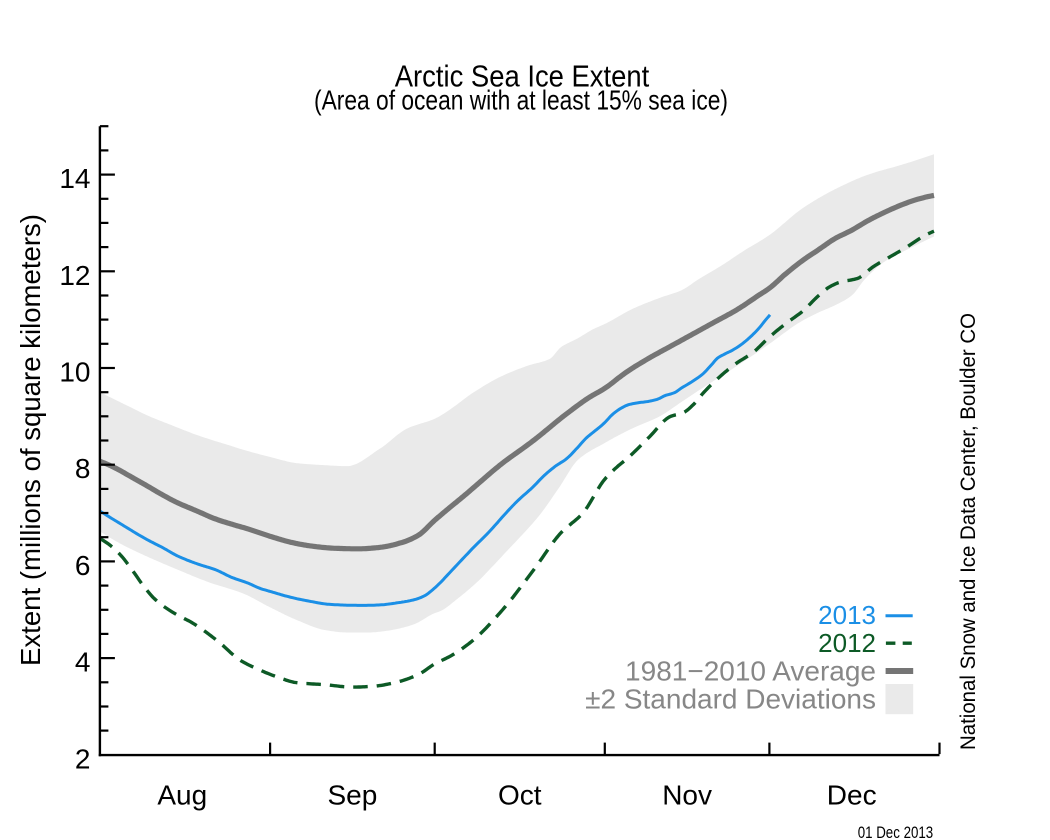  I want to click on svg-text: 8, so click(83, 468).